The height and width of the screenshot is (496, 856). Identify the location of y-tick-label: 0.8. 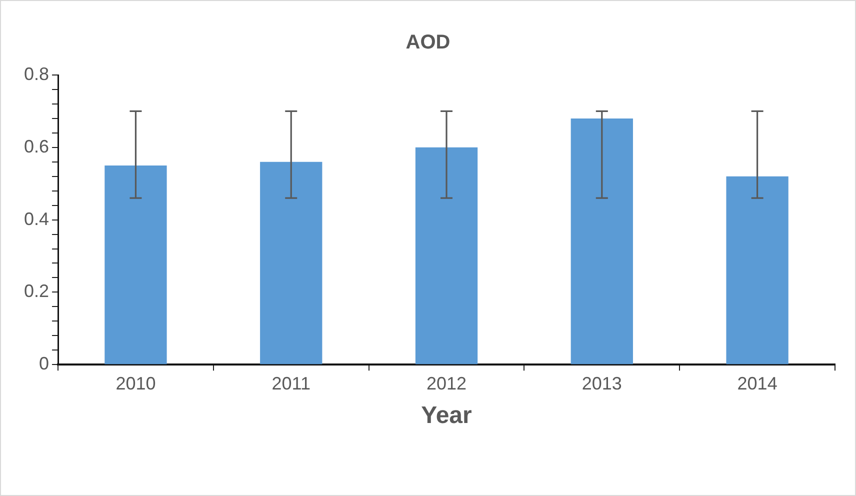
(37, 74).